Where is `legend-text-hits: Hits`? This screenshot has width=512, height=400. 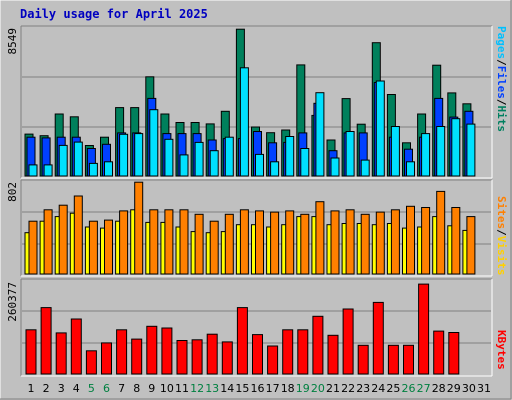
legend-text-hits: Hits is located at coordinates (501, 119).